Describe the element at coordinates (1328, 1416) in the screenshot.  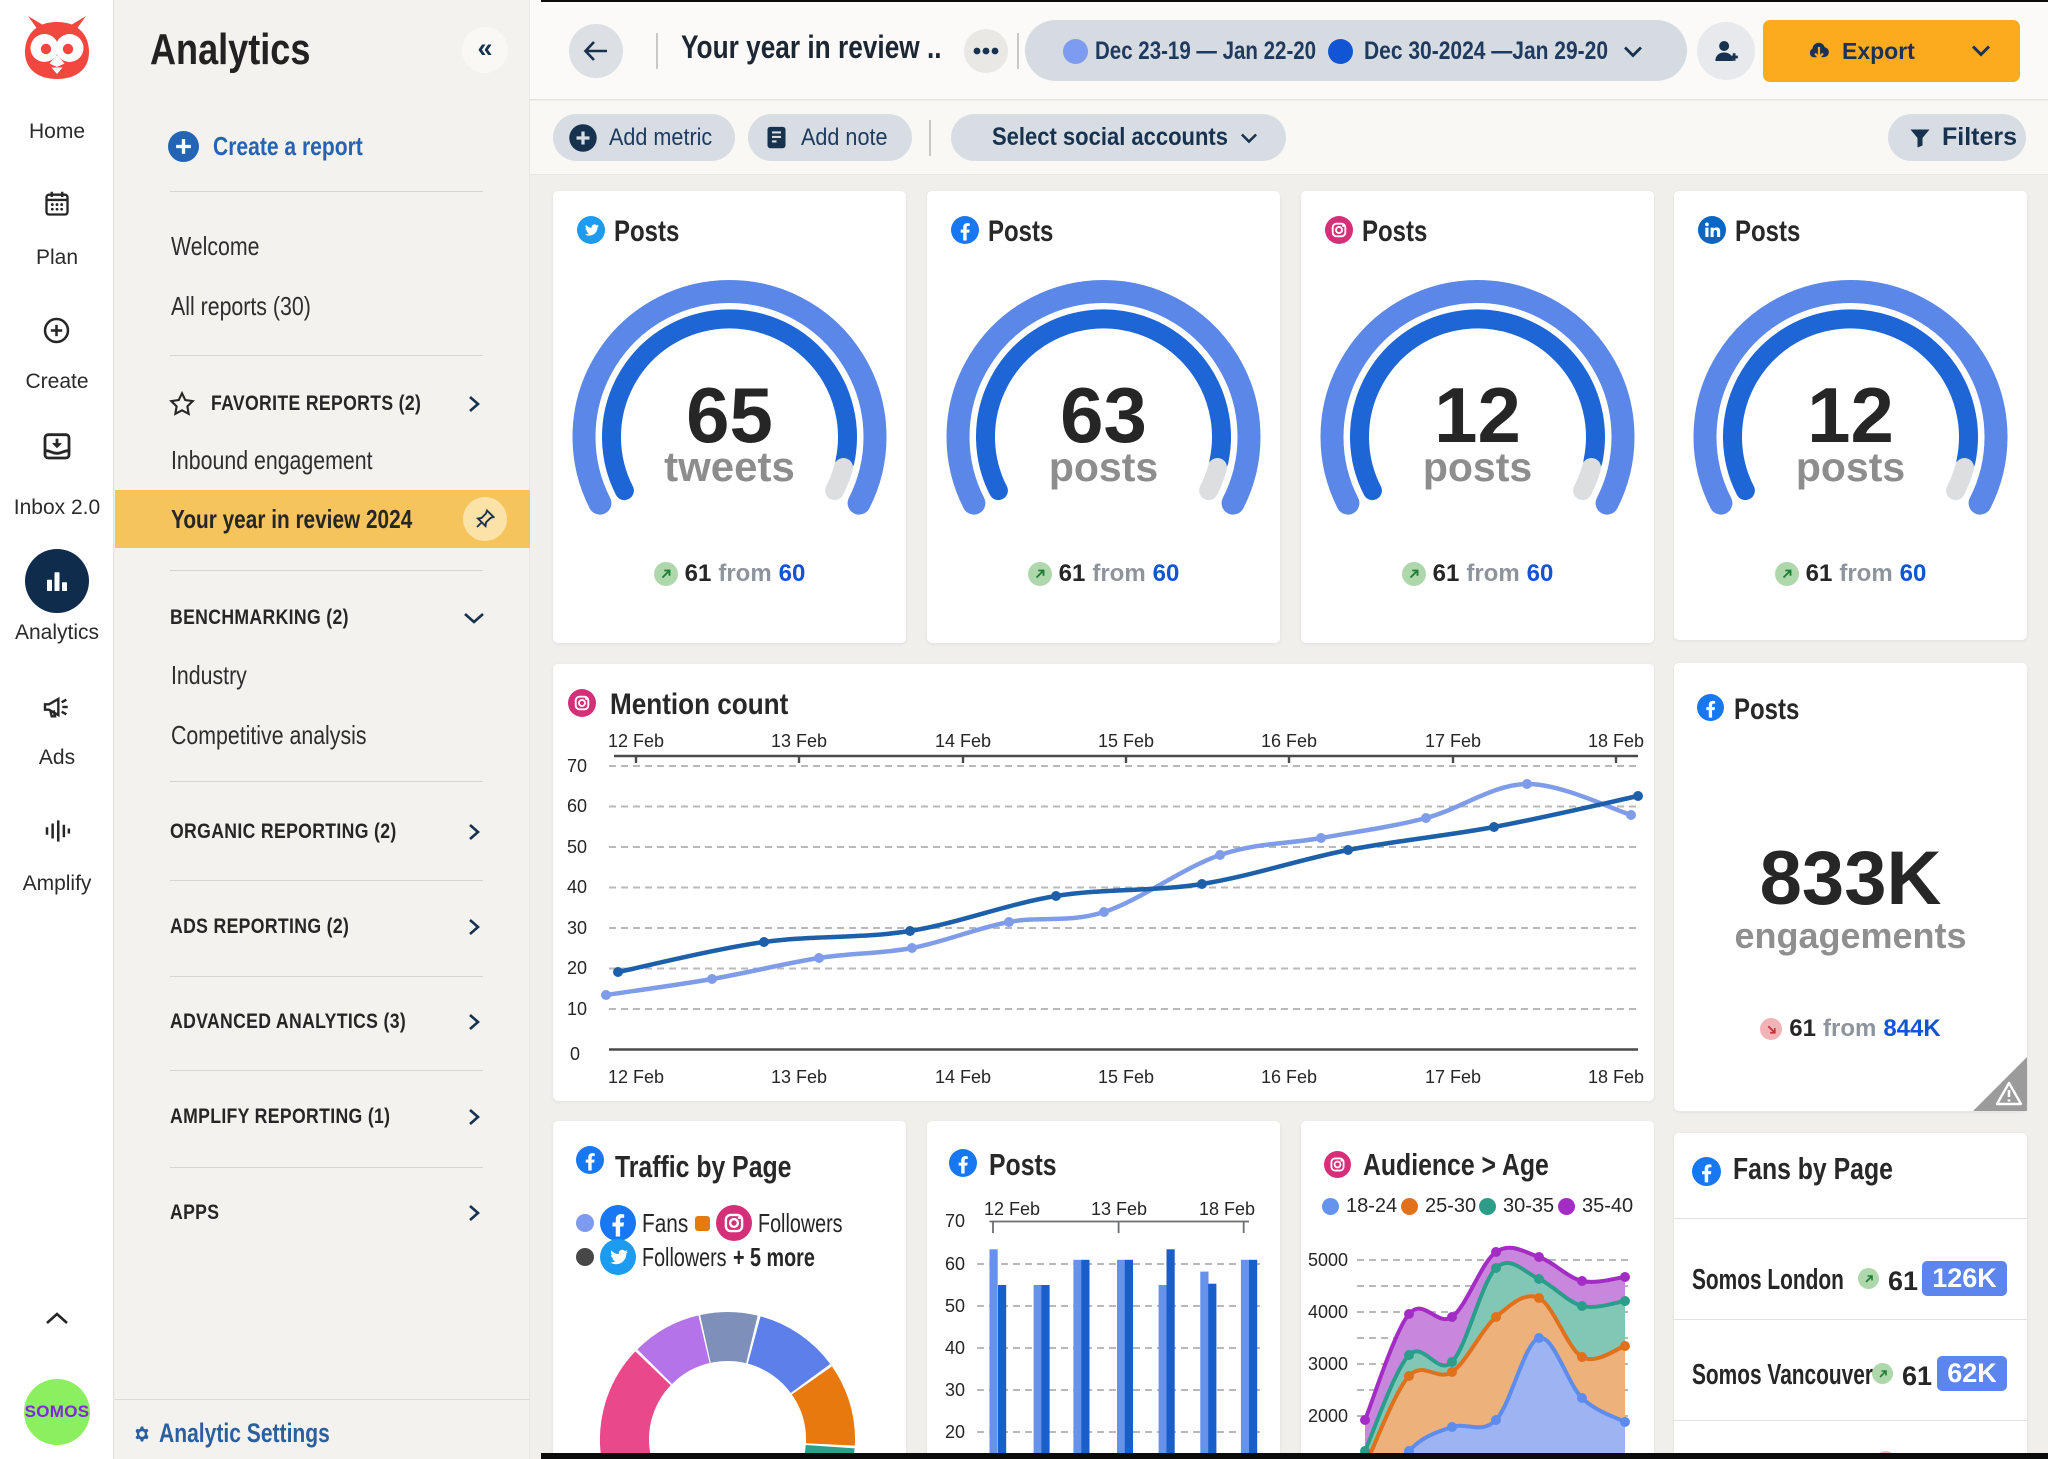
I see `svg-text: 2000` at that location.